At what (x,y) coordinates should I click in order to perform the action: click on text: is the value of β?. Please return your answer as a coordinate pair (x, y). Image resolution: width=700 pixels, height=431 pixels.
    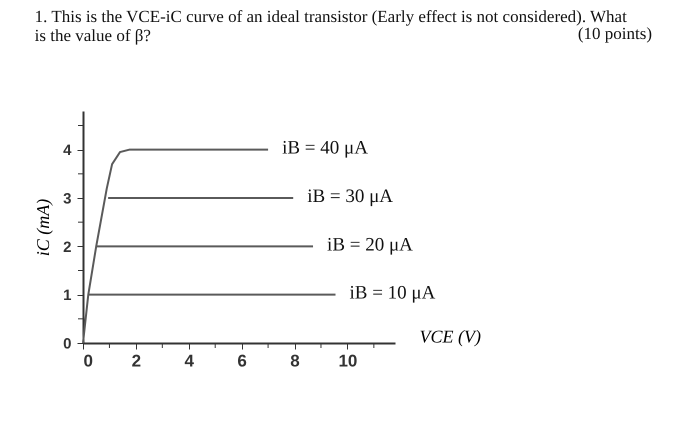
    Looking at the image, I should click on (92, 35).